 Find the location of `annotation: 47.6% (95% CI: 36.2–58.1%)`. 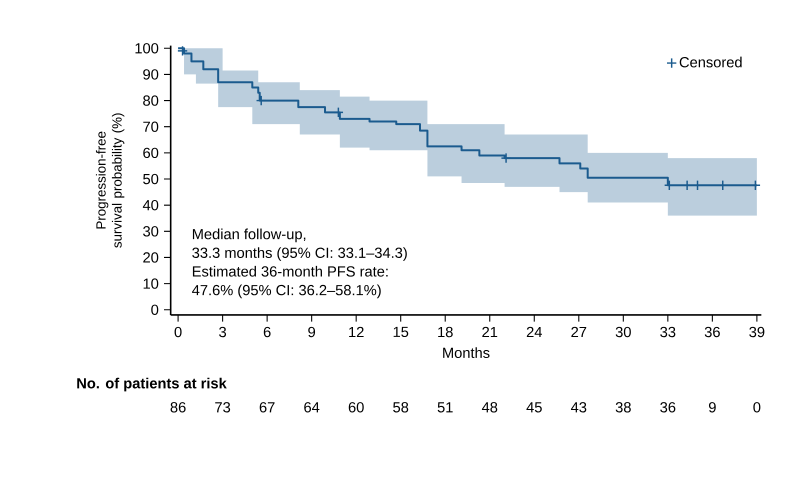

annotation: 47.6% (95% CI: 36.2–58.1%) is located at coordinates (286, 291).